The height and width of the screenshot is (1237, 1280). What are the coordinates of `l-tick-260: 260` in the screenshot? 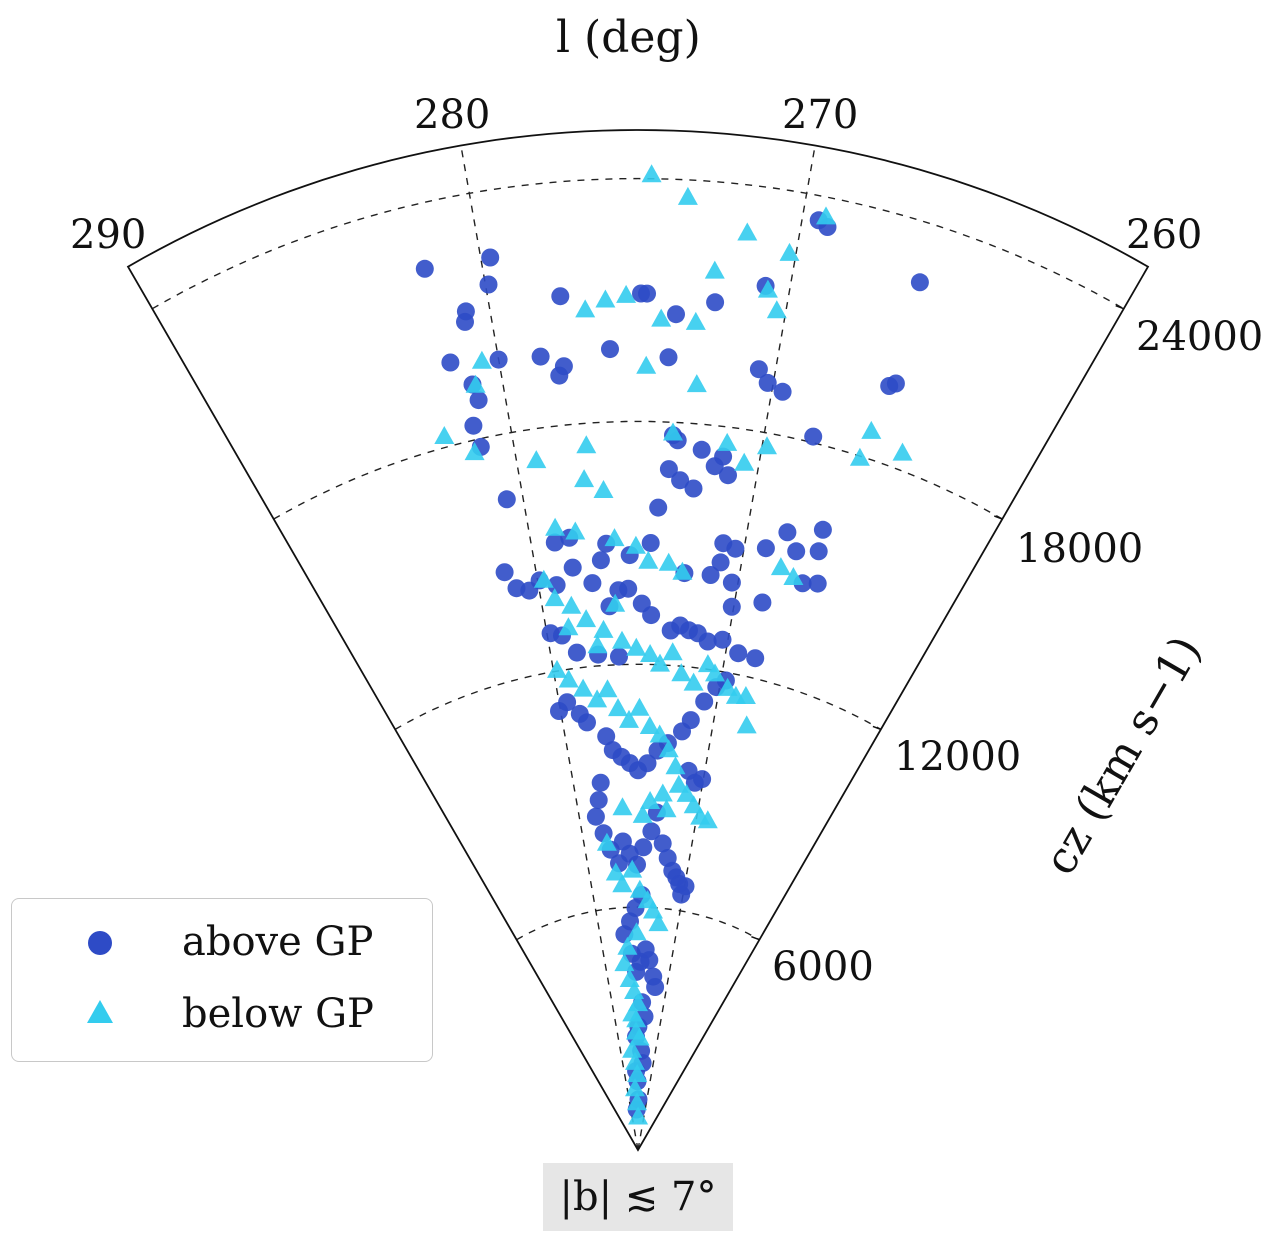 It's located at (1164, 235).